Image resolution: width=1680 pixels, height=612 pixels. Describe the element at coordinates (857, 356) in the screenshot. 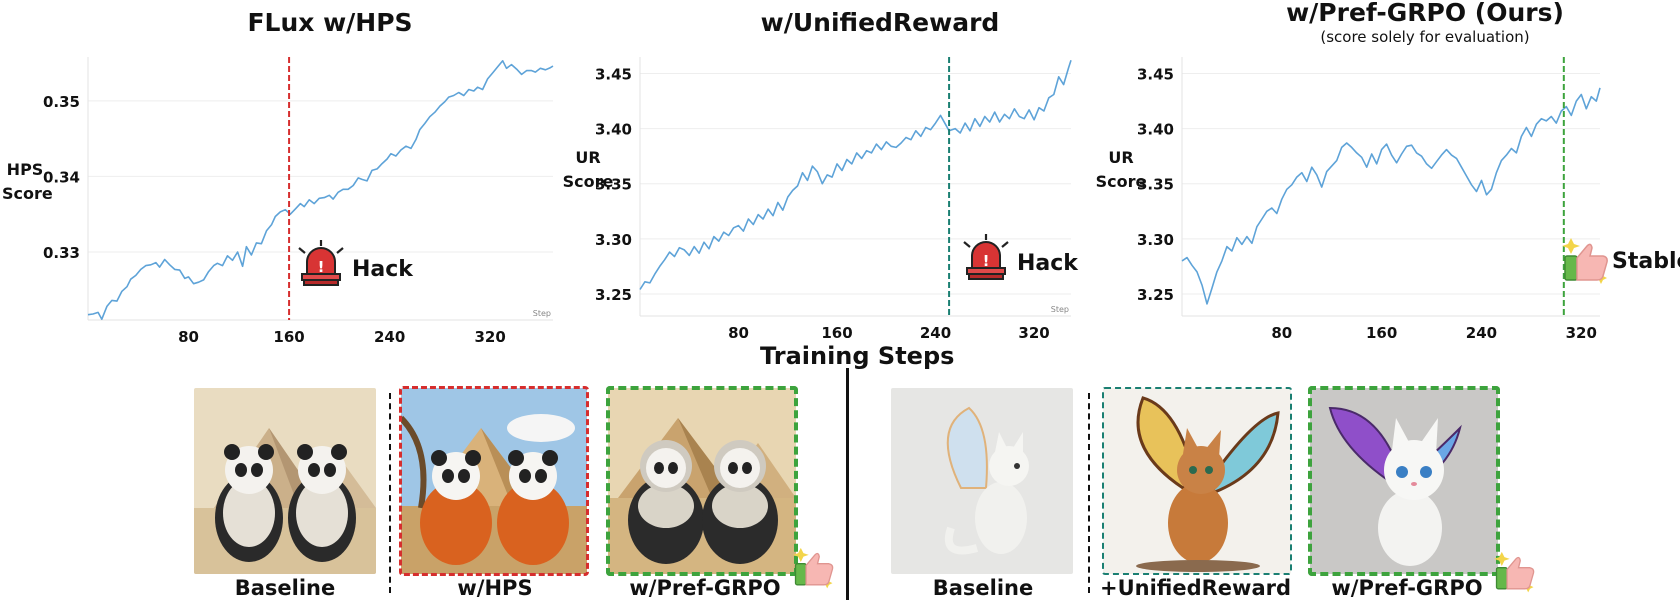

I see `x-axis-label: Training Steps` at that location.